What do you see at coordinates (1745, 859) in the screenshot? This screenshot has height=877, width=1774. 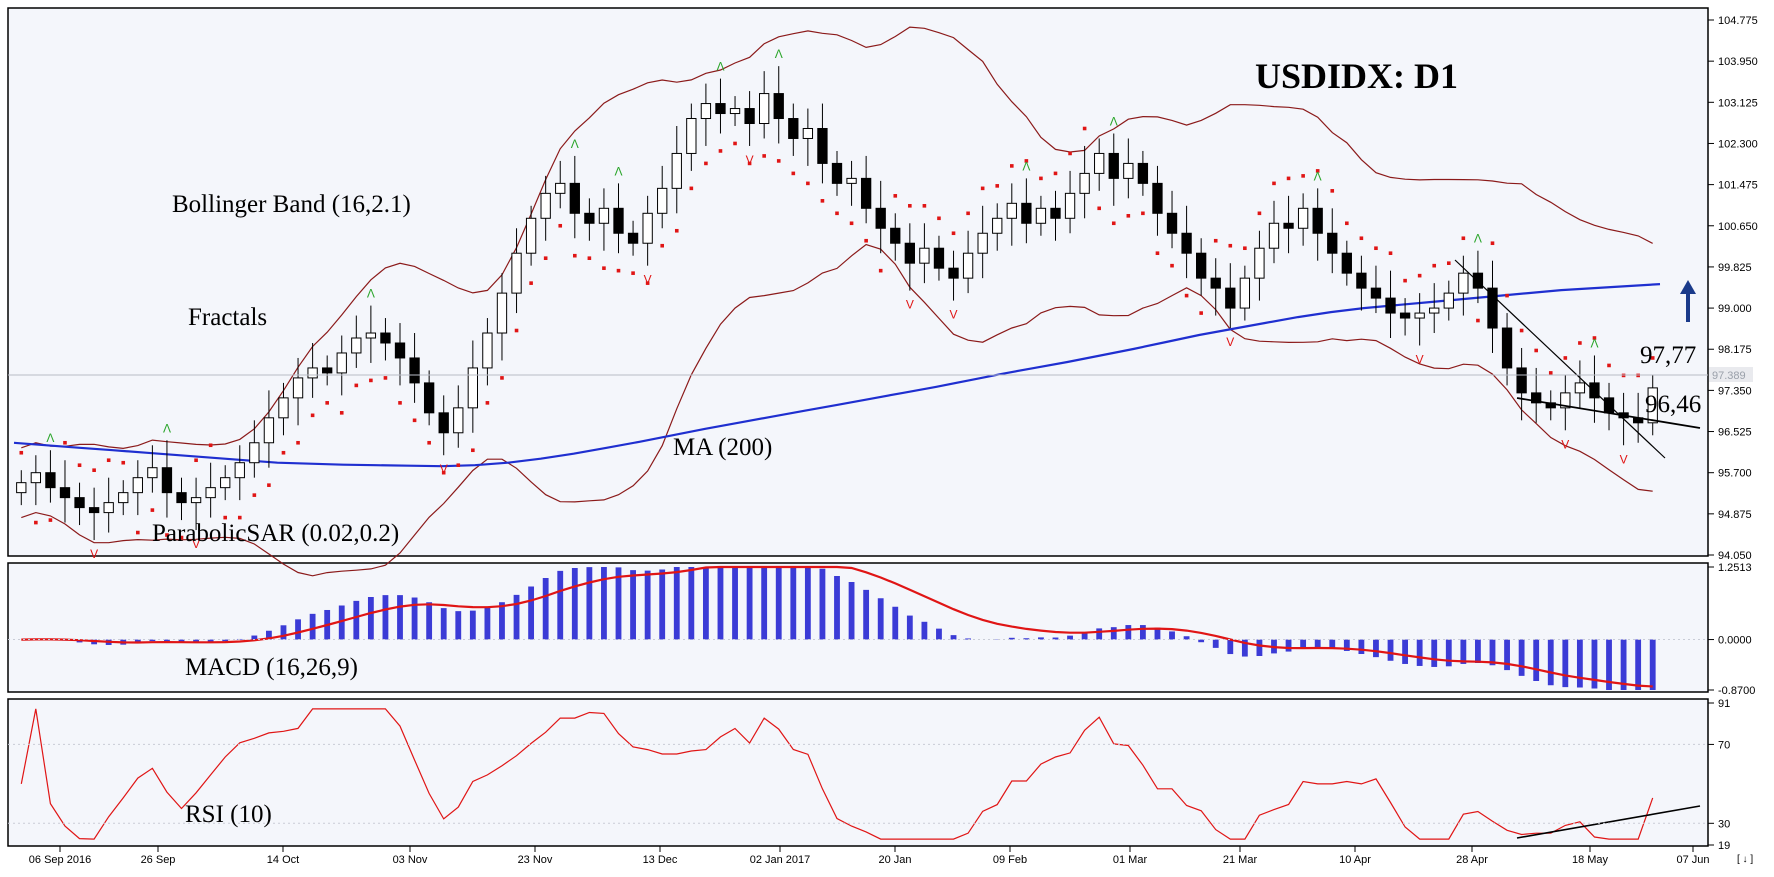 I see `corner-scale-button: [ ↓ ]` at bounding box center [1745, 859].